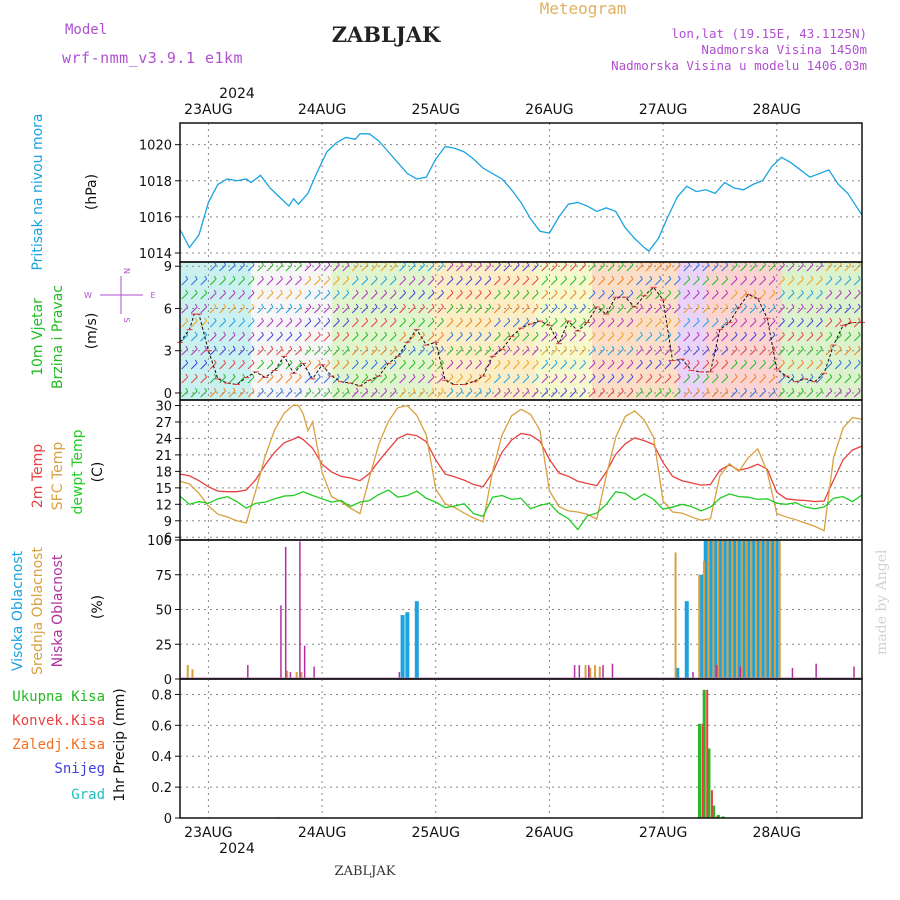  I want to click on compass-east: E, so click(152, 295).